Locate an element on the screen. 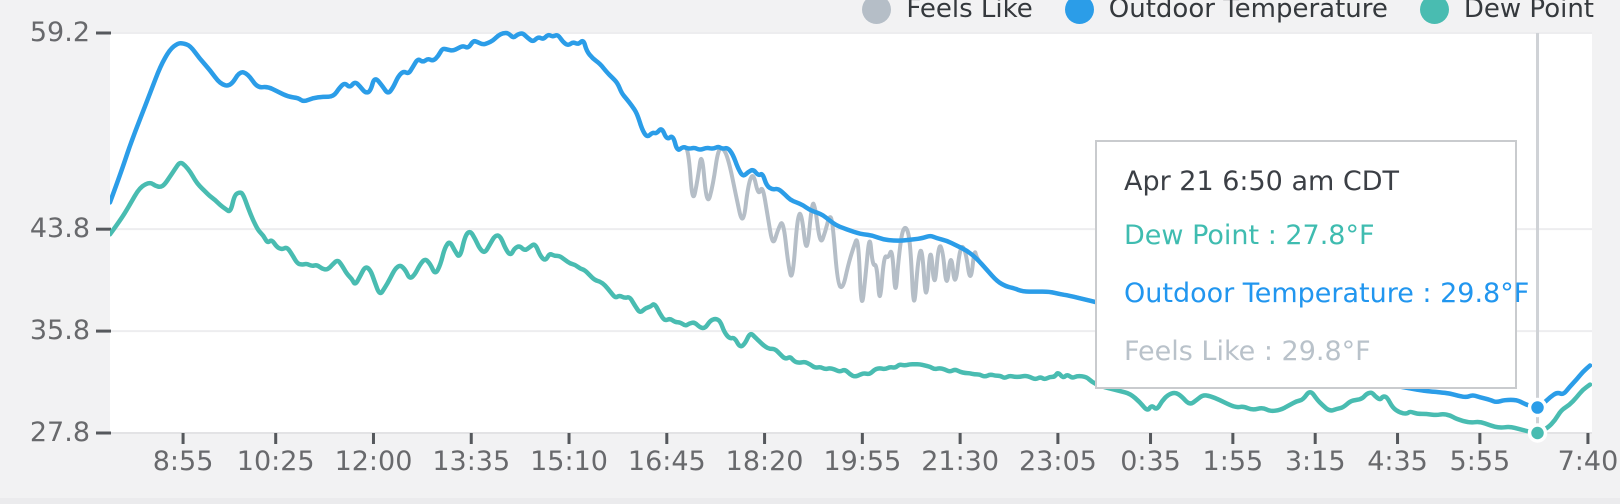 This screenshot has width=1620, height=504. legend-item-feels-like: Feels Like is located at coordinates (947, 12).